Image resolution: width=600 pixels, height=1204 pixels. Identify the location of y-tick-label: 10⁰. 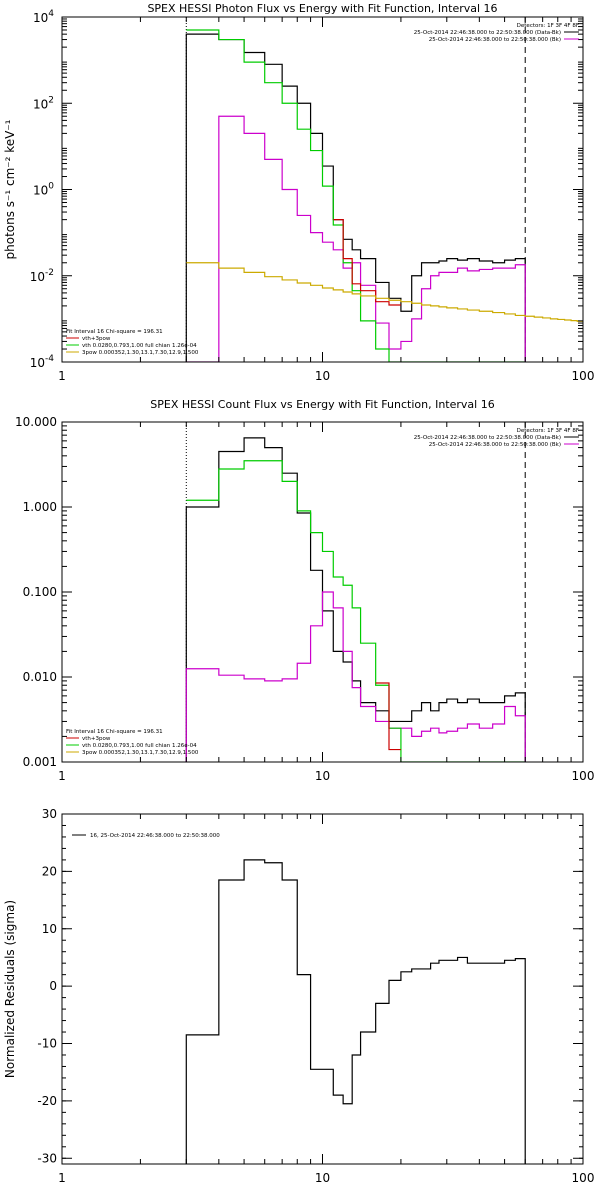
(43, 190).